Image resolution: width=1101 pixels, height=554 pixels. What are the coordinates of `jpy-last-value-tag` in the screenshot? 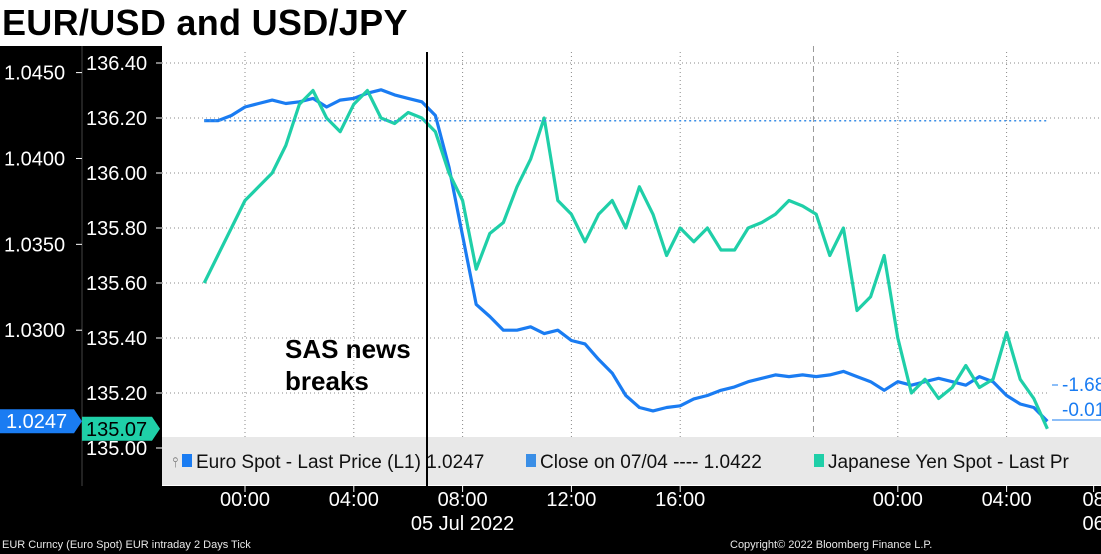 It's located at (121, 428).